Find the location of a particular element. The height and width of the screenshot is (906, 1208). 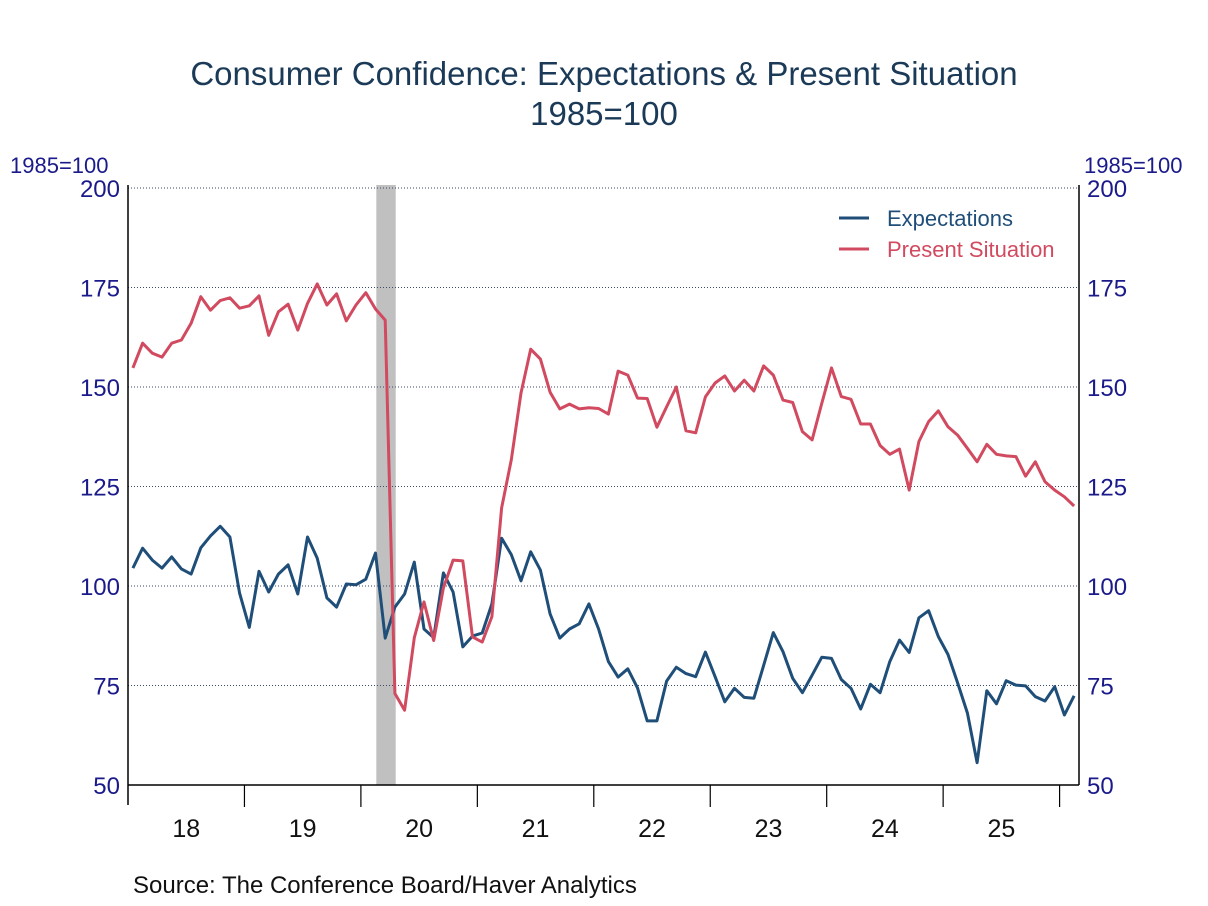

y-tick-label-right: 50 is located at coordinates (1100, 786).